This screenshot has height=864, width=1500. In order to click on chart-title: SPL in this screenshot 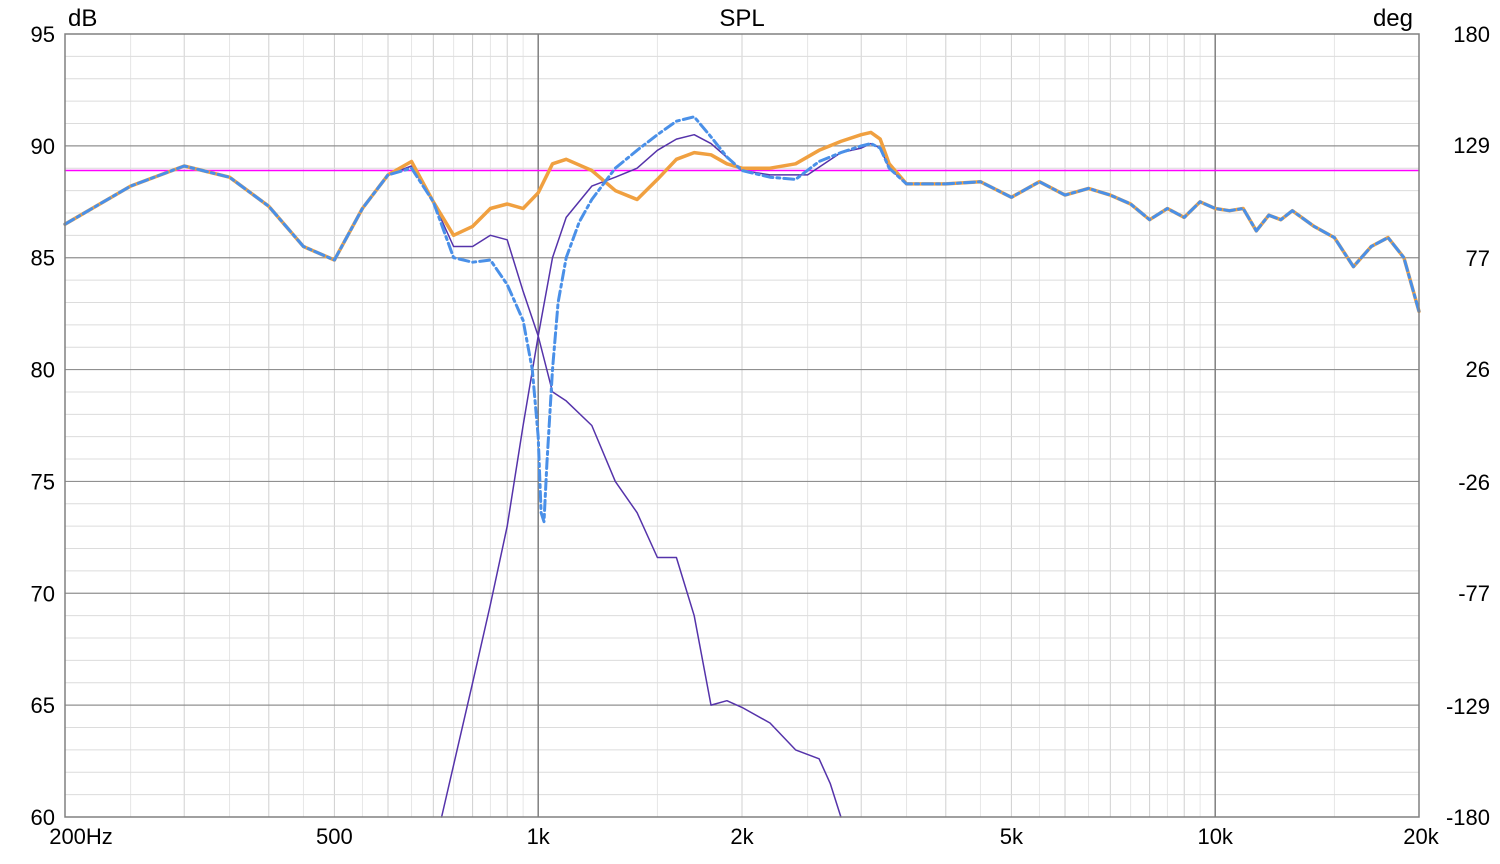, I will do `click(741, 18)`.